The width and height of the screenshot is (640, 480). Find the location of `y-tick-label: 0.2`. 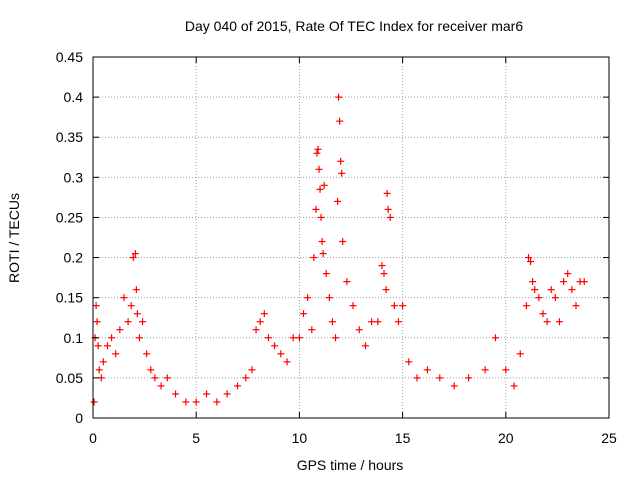

y-tick-label: 0.2 is located at coordinates (74, 258).